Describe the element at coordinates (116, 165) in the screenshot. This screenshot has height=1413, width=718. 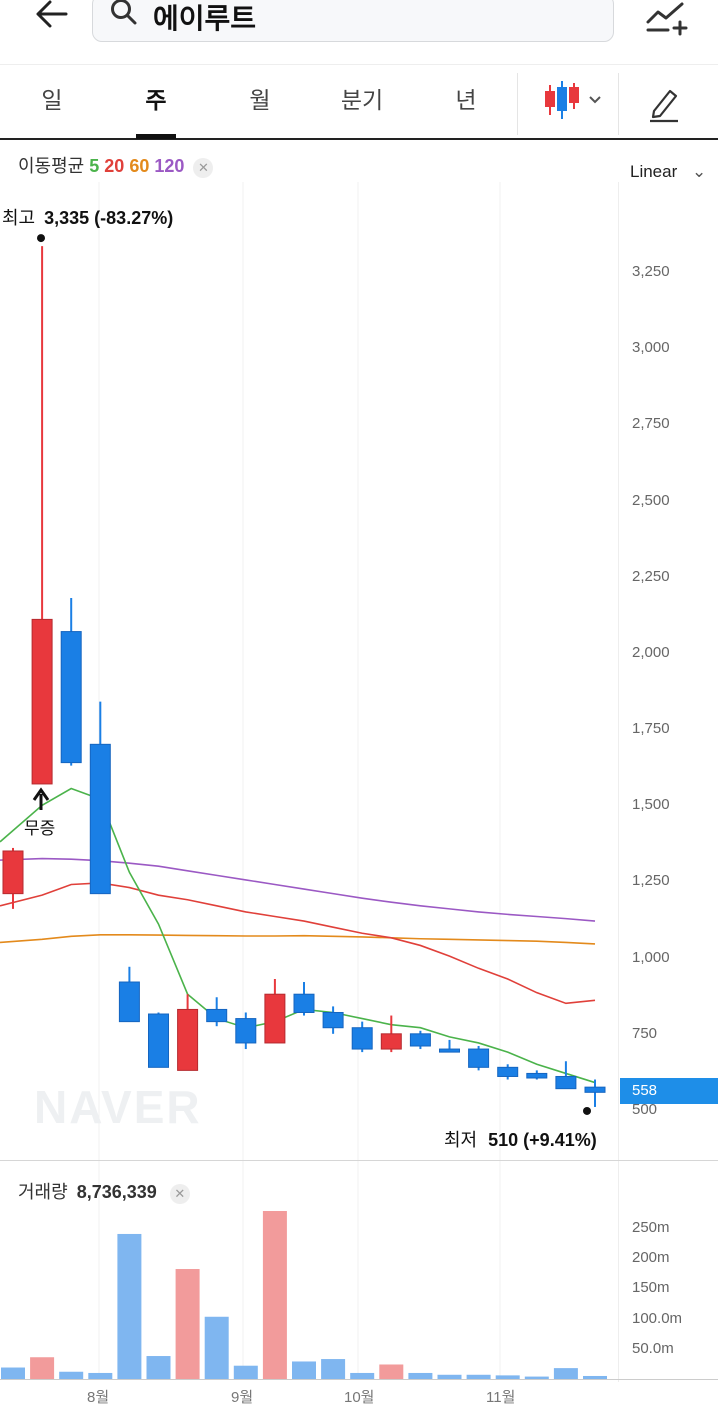
I see `ma-legend: 이동평균 5 20 60 120 ✕` at that location.